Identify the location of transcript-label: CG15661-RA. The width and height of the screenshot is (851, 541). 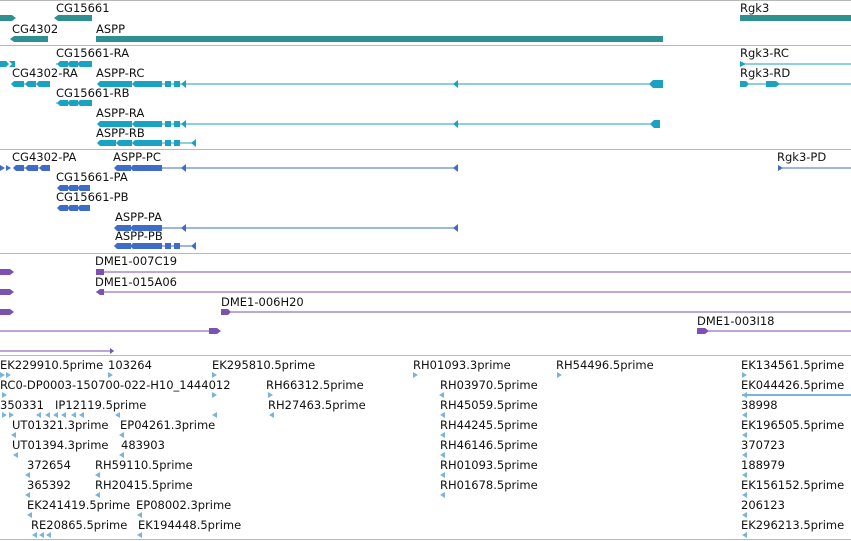
(93, 53).